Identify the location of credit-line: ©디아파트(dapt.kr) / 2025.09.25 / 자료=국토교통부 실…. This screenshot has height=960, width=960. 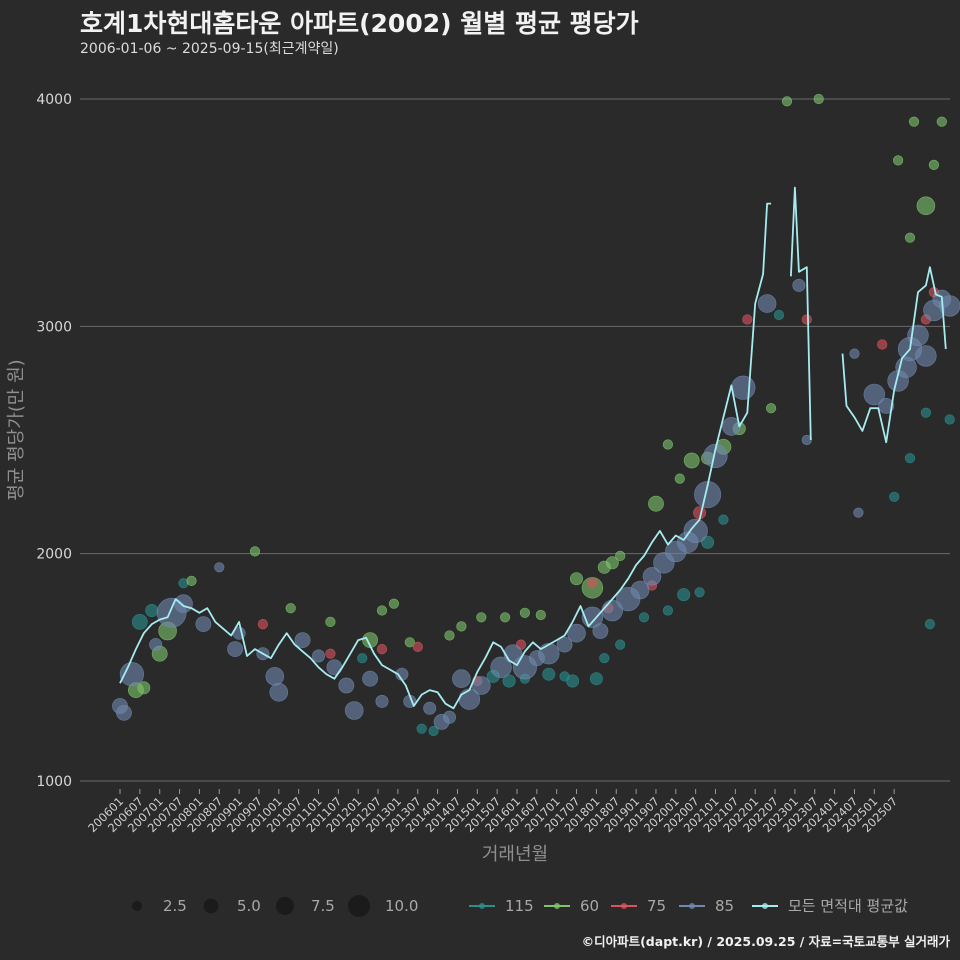
(765, 941).